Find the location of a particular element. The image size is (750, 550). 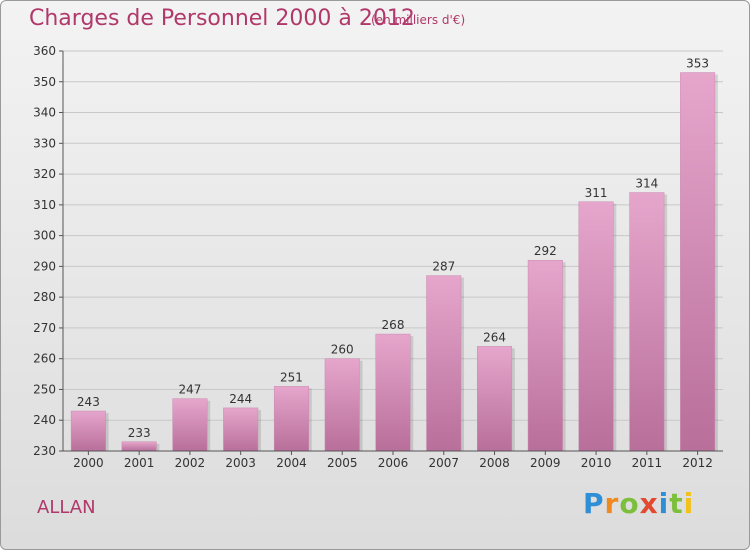

bar-value-label: 314 is located at coordinates (646, 184).